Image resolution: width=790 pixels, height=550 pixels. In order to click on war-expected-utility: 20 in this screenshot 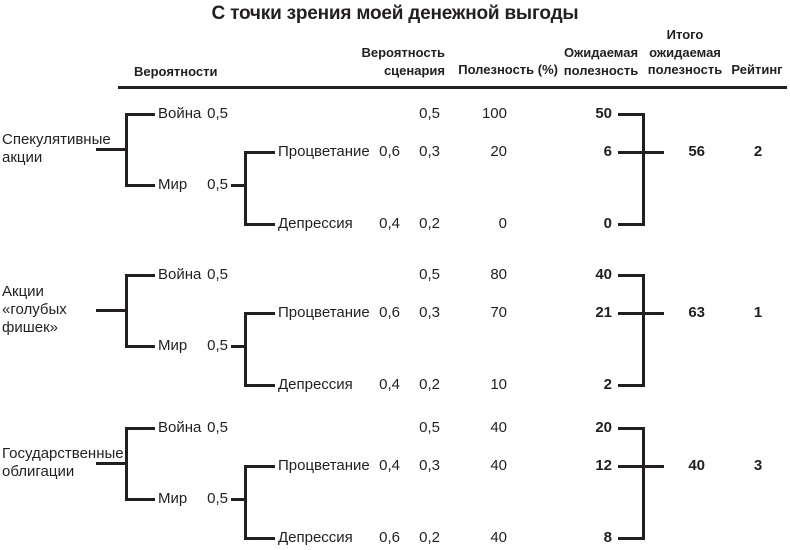, I will do `click(603, 427)`.